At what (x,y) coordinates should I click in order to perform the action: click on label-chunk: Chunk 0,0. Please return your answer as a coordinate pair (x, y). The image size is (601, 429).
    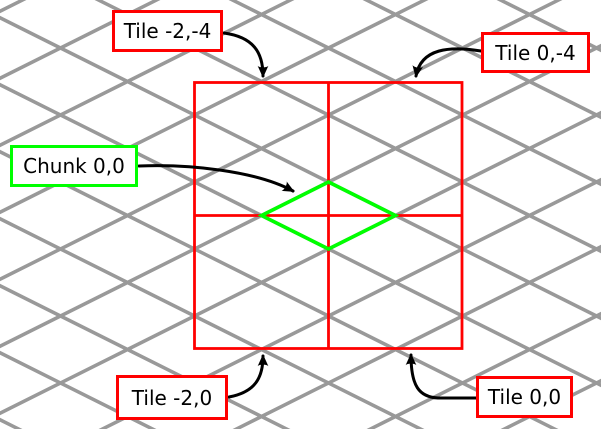
    Looking at the image, I should click on (74, 166).